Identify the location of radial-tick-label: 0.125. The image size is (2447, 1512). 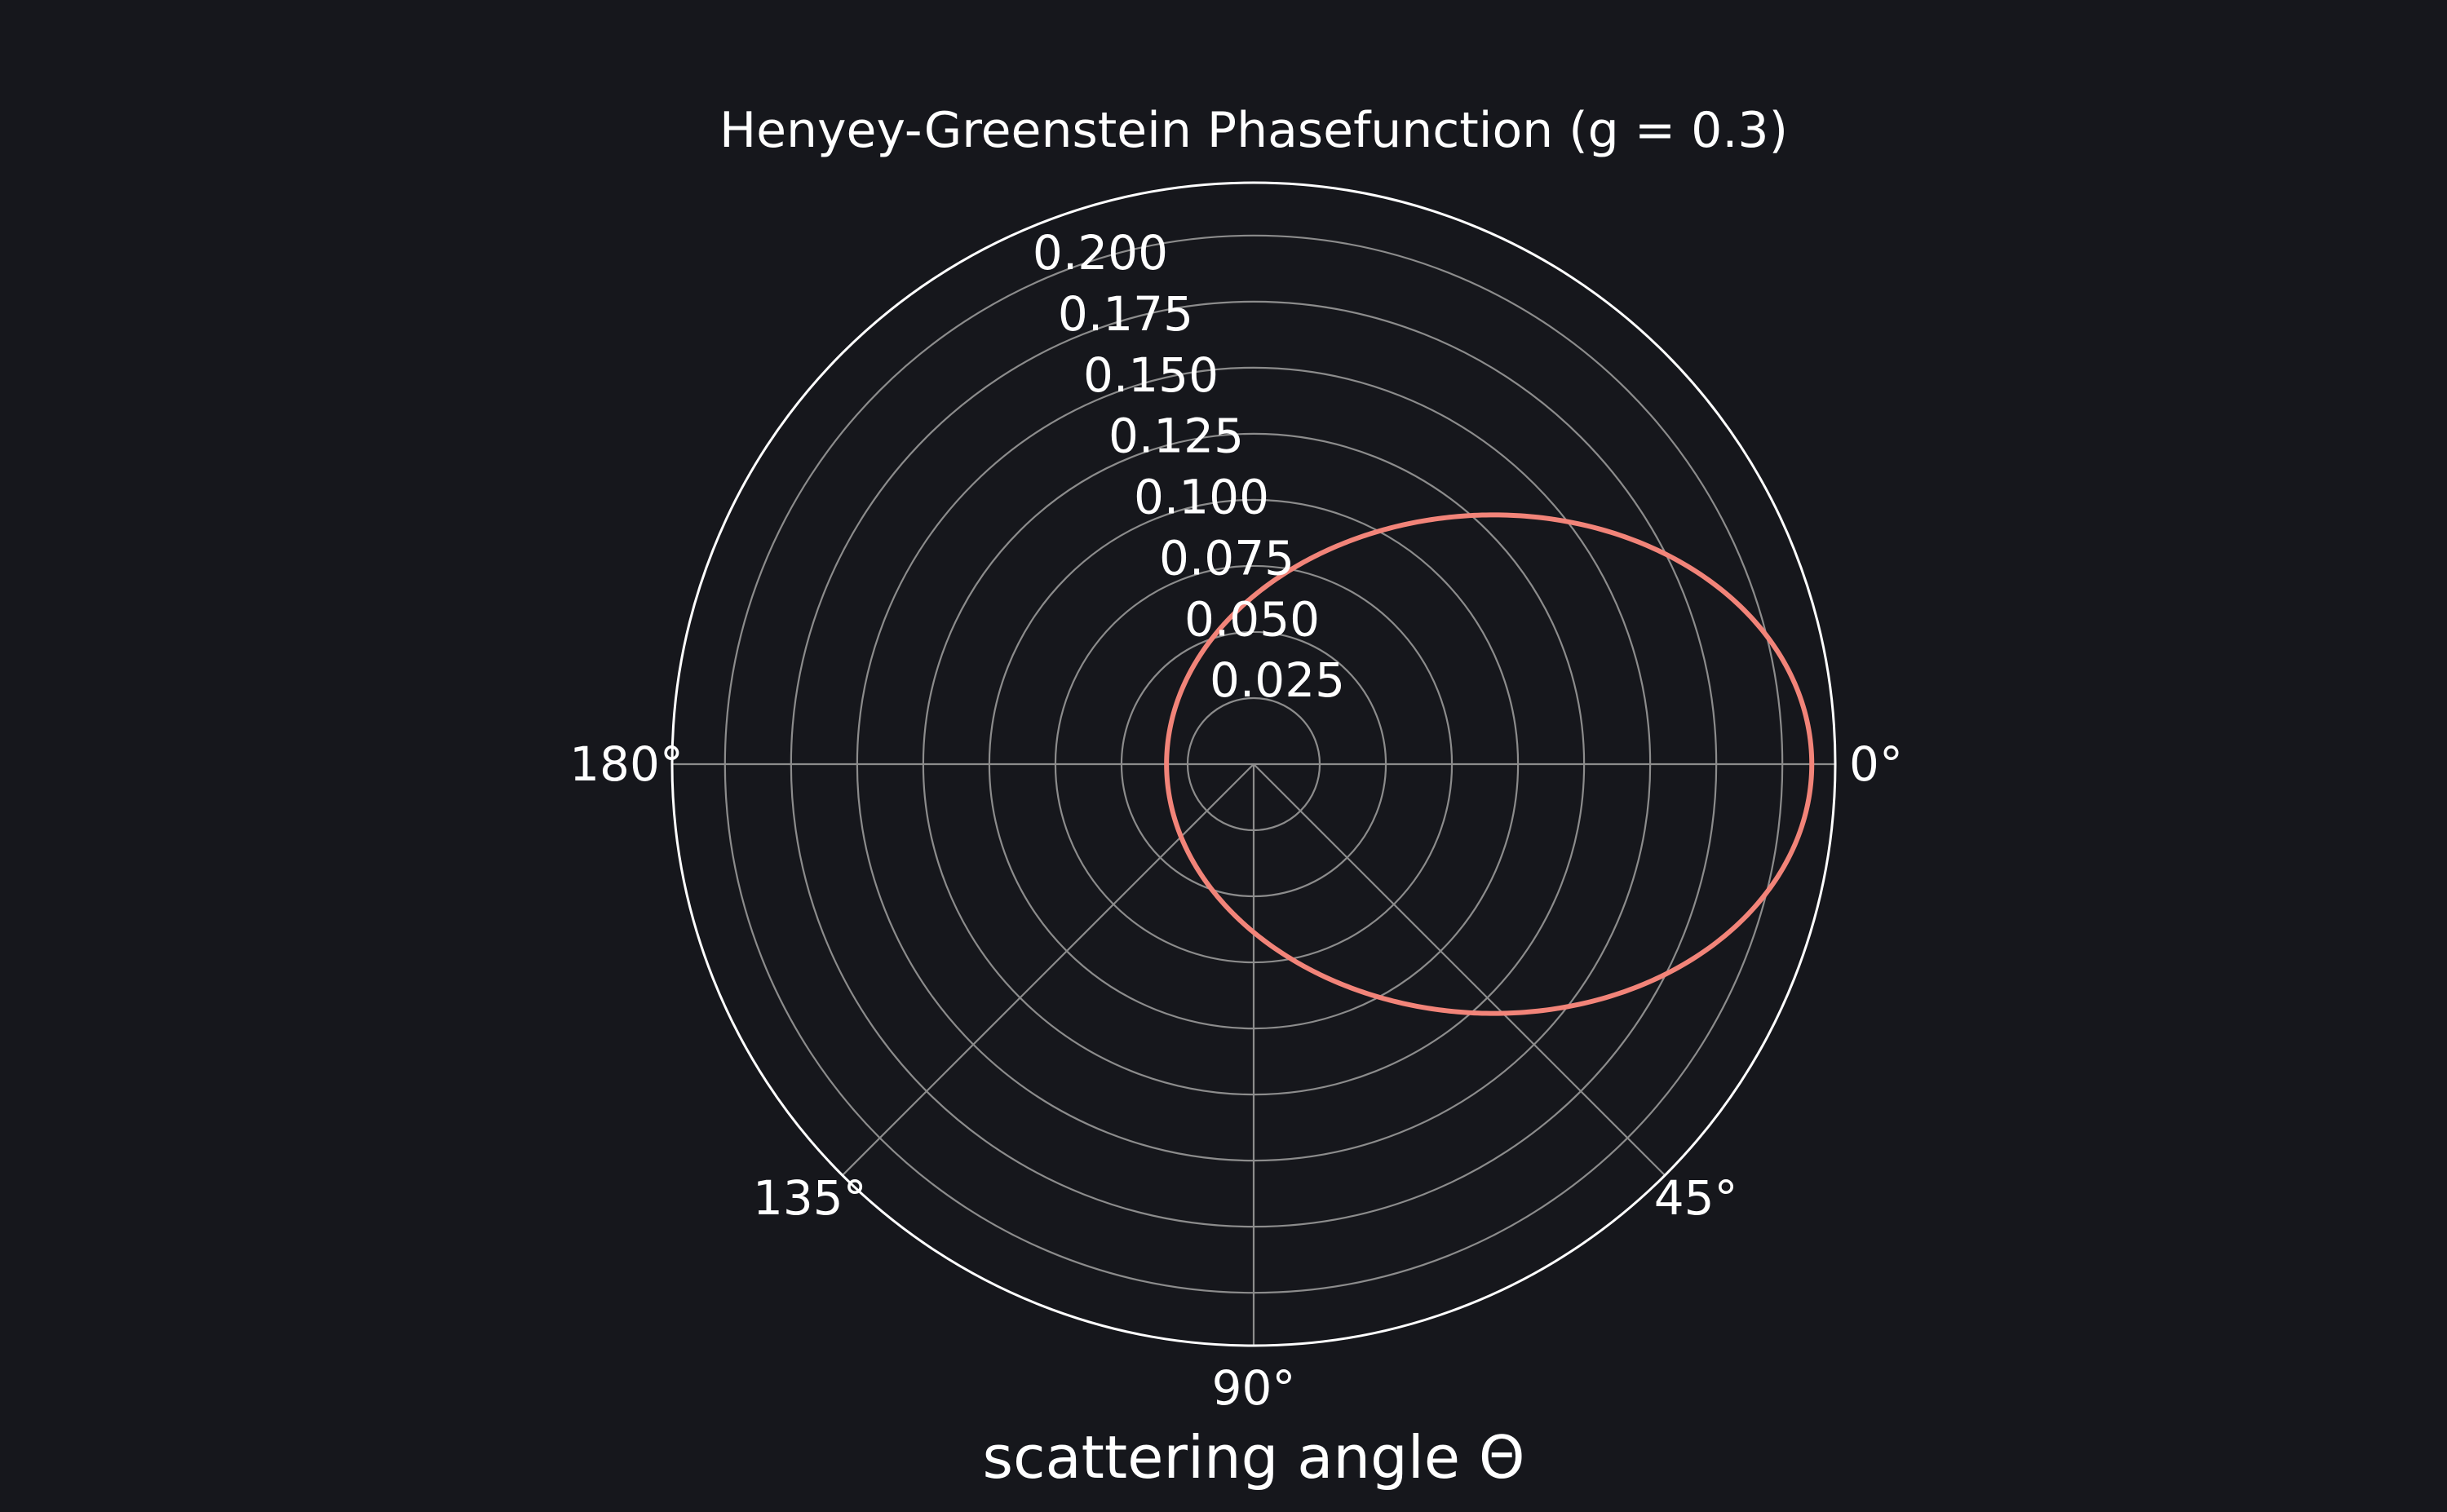
(1176, 436).